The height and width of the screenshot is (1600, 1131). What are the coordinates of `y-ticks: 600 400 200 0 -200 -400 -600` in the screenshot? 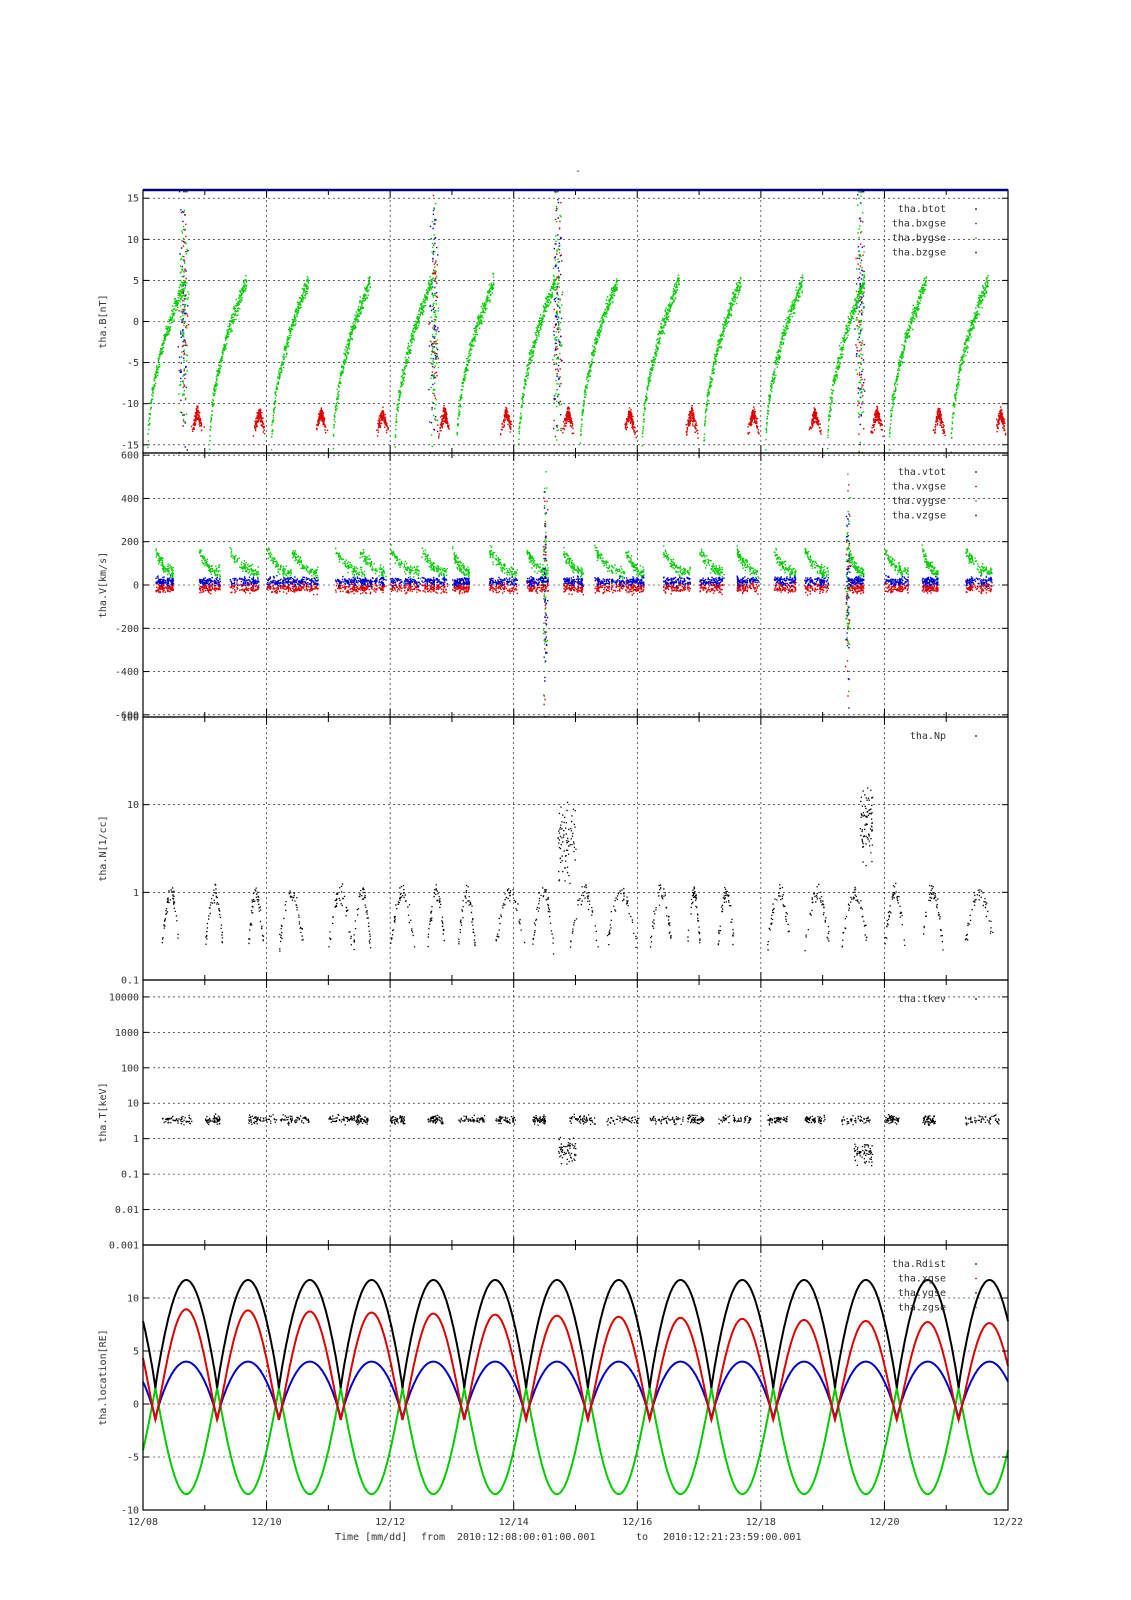 It's located at (561, 586).